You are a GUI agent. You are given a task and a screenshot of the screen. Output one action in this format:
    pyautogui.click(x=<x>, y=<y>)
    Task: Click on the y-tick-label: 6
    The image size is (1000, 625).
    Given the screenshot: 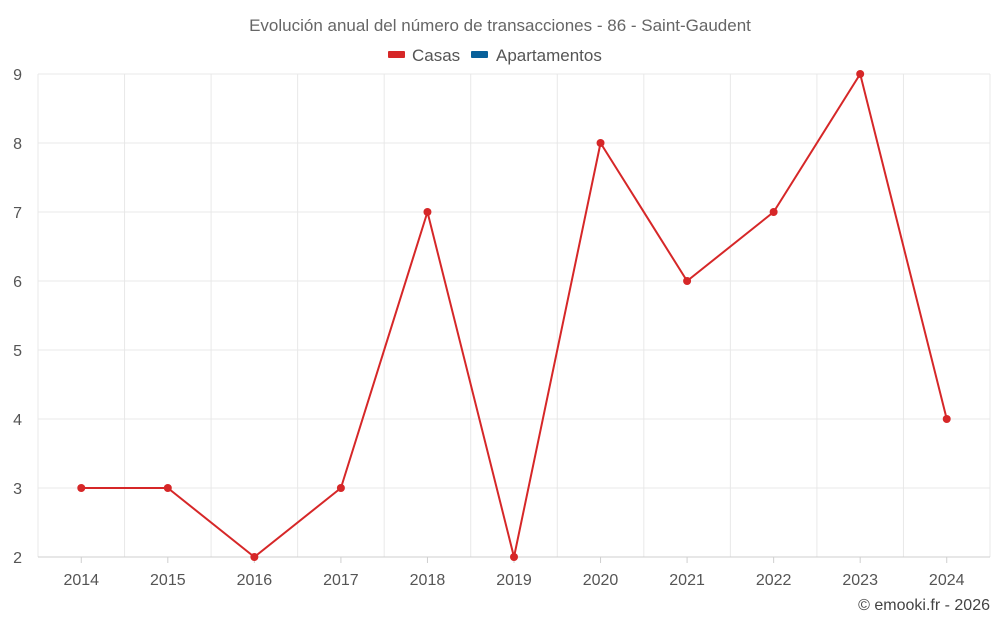 What is the action you would take?
    pyautogui.click(x=17, y=282)
    